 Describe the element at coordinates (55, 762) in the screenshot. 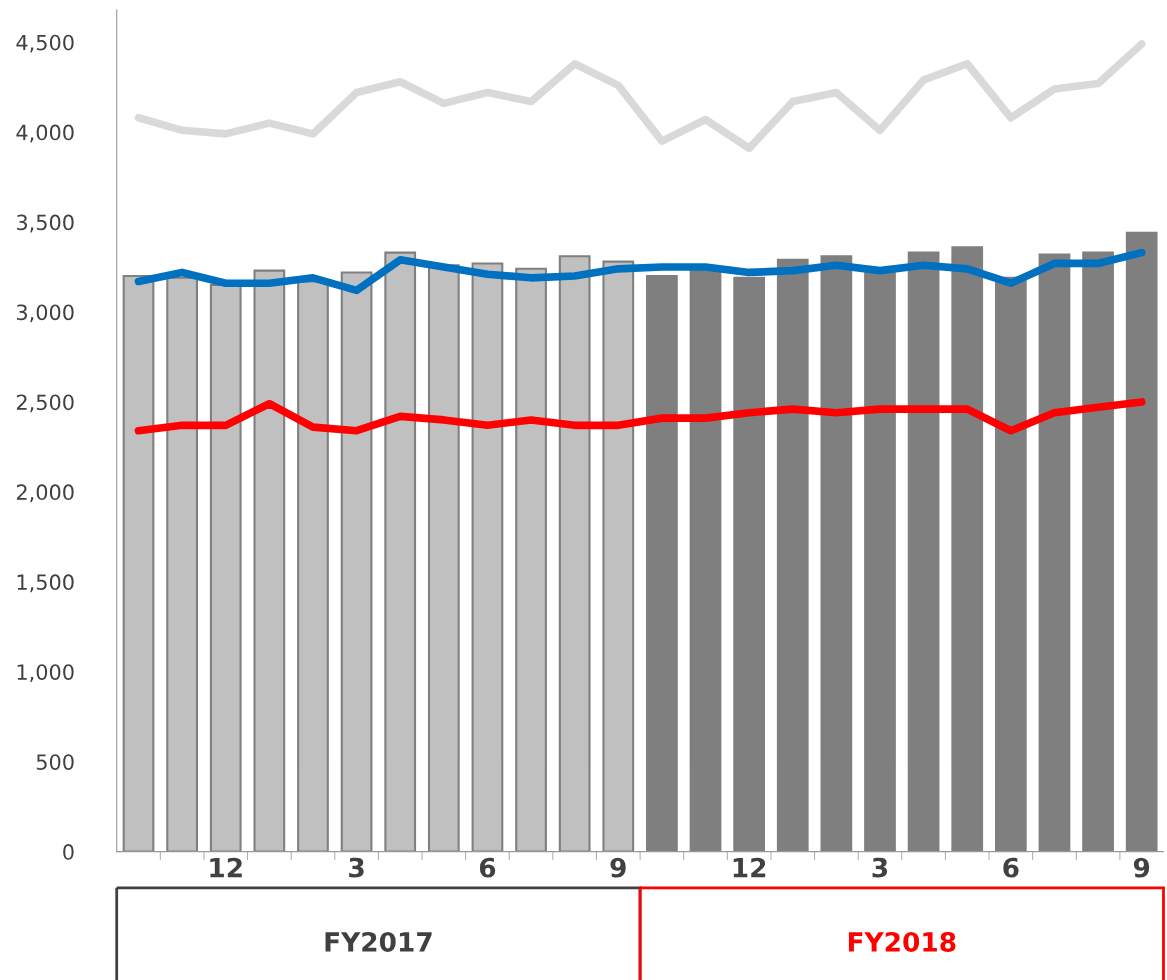

I see `y-tick-label: 500` at that location.